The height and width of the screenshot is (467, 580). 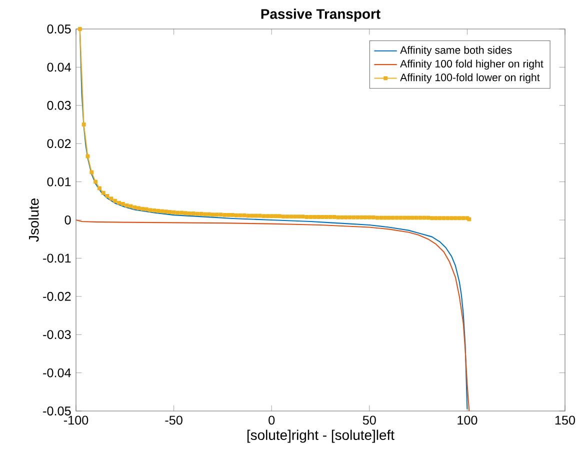 I want to click on y-tick-label: -0.02, so click(x=57, y=296).